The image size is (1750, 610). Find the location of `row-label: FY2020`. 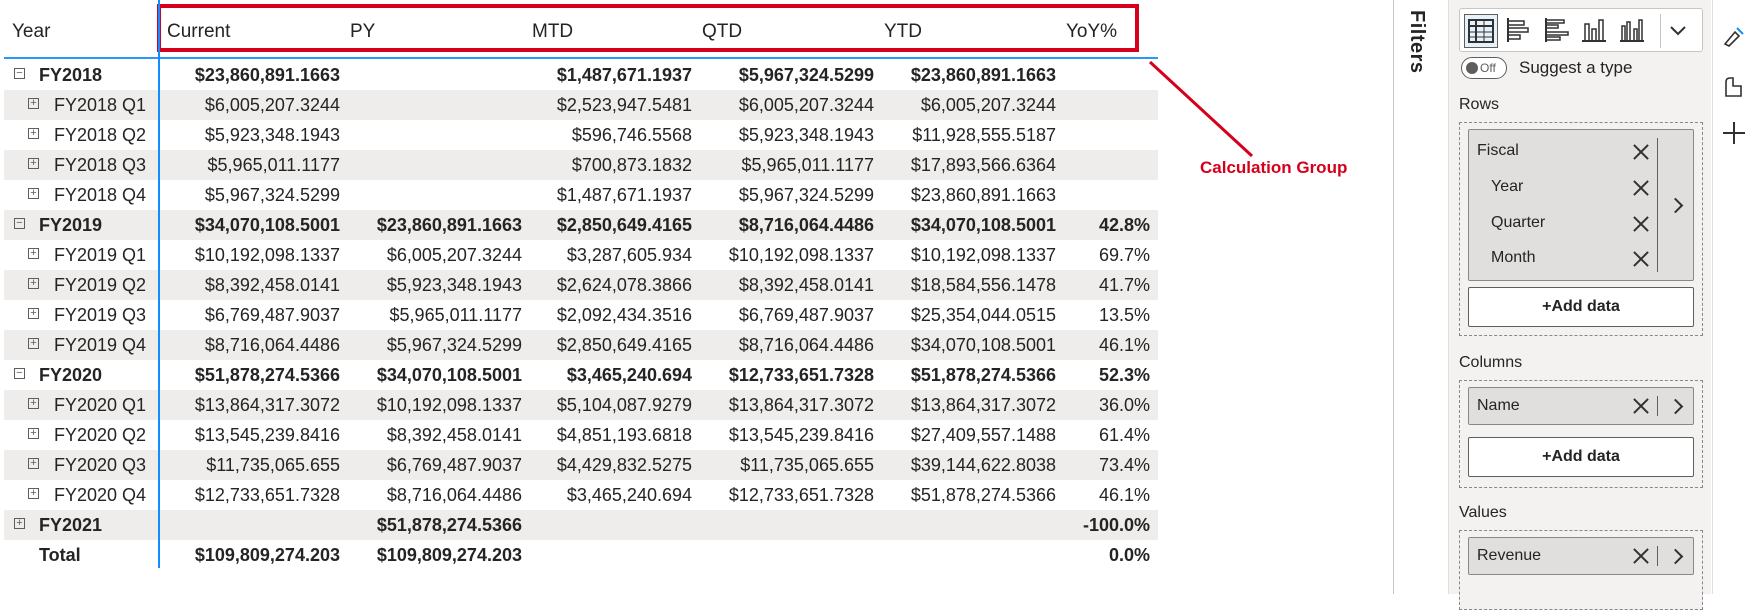

row-label: FY2020 is located at coordinates (71, 375).